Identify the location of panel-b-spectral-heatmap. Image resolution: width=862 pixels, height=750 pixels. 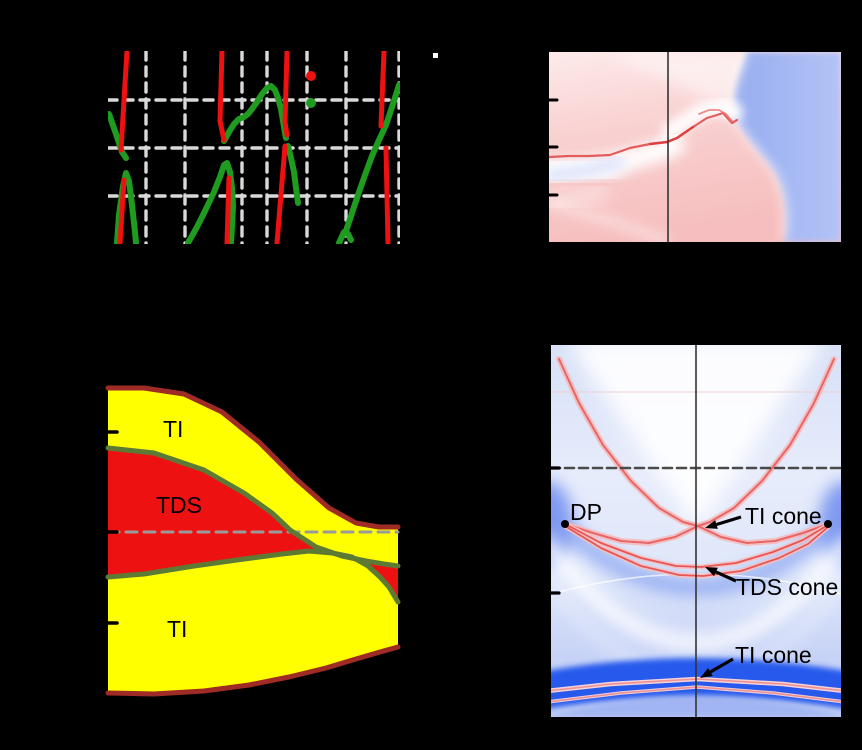
(695, 147).